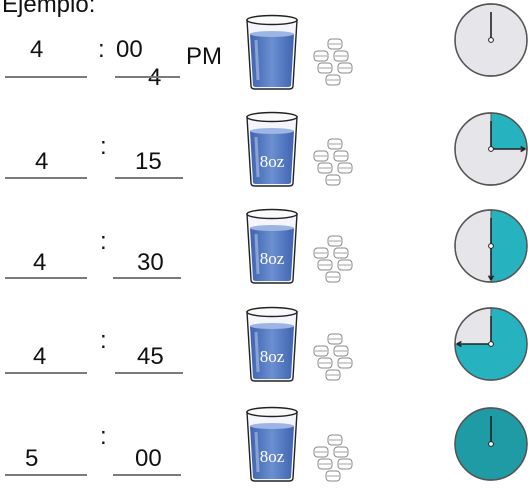  Describe the element at coordinates (150, 356) in the screenshot. I see `minute-value: 45` at that location.